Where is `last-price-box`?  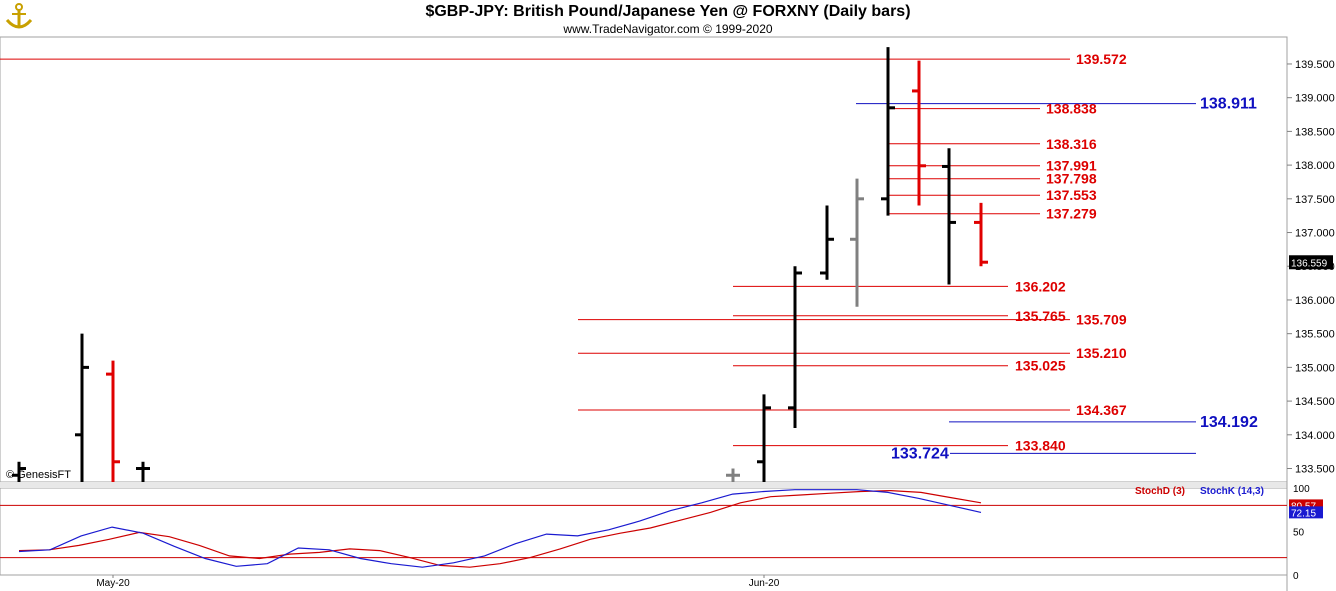 last-price-box is located at coordinates (1311, 262).